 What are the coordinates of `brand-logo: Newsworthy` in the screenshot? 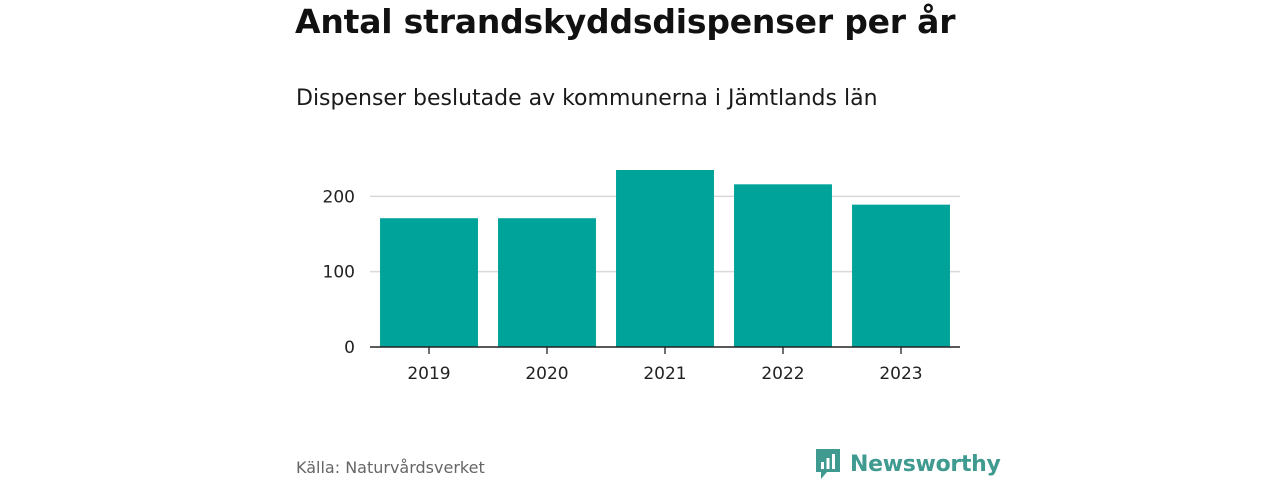 It's located at (907, 463).